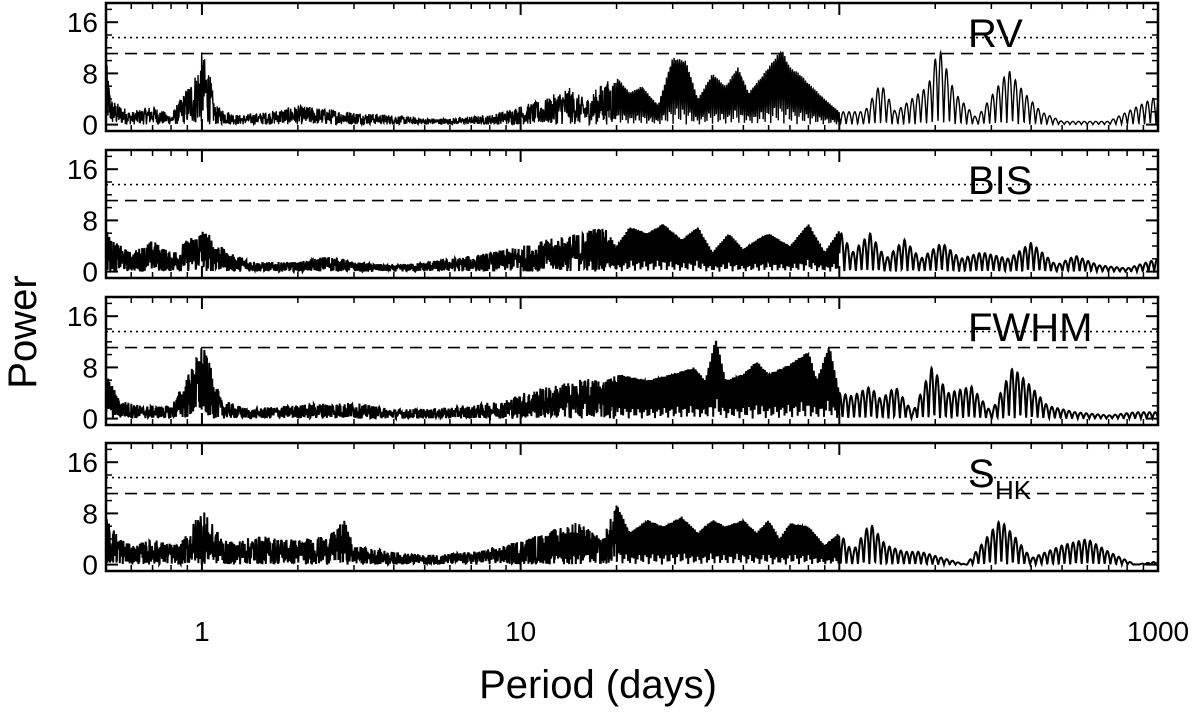  What do you see at coordinates (202, 631) in the screenshot?
I see `x-tick-label: 1` at bounding box center [202, 631].